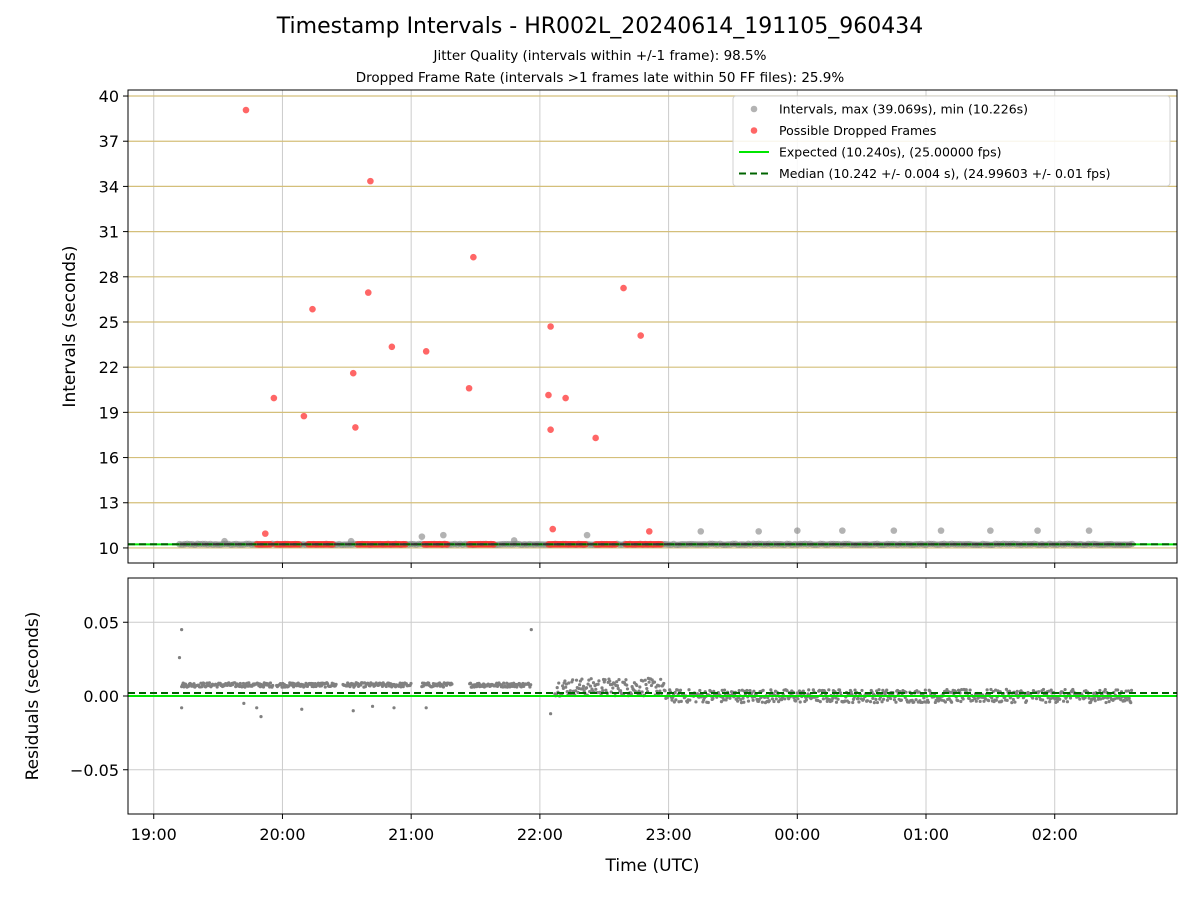 This screenshot has height=900, width=1200. Describe the element at coordinates (669, 834) in the screenshot. I see `x-tick-label: 23:00` at that location.